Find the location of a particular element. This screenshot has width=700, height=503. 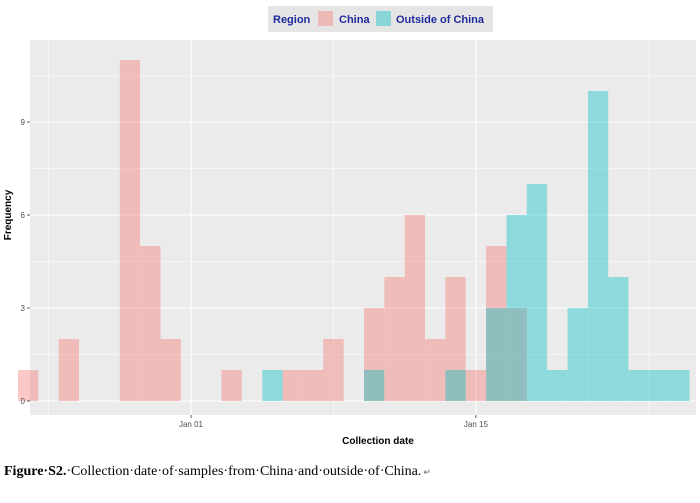

legend-background is located at coordinates (380, 19).